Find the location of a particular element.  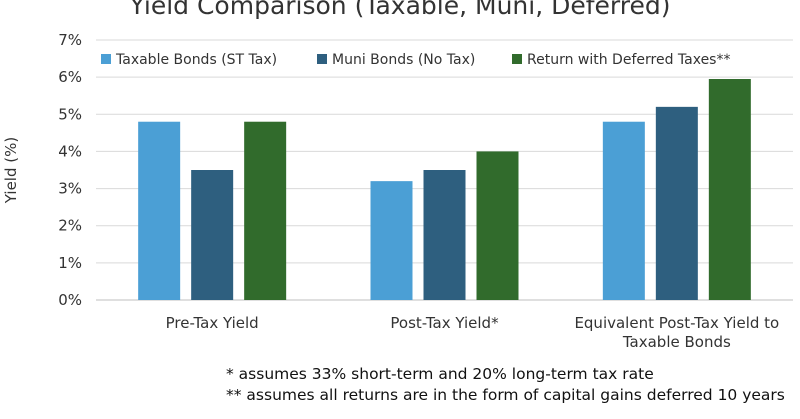

y-tick-label: 2% is located at coordinates (70, 226).